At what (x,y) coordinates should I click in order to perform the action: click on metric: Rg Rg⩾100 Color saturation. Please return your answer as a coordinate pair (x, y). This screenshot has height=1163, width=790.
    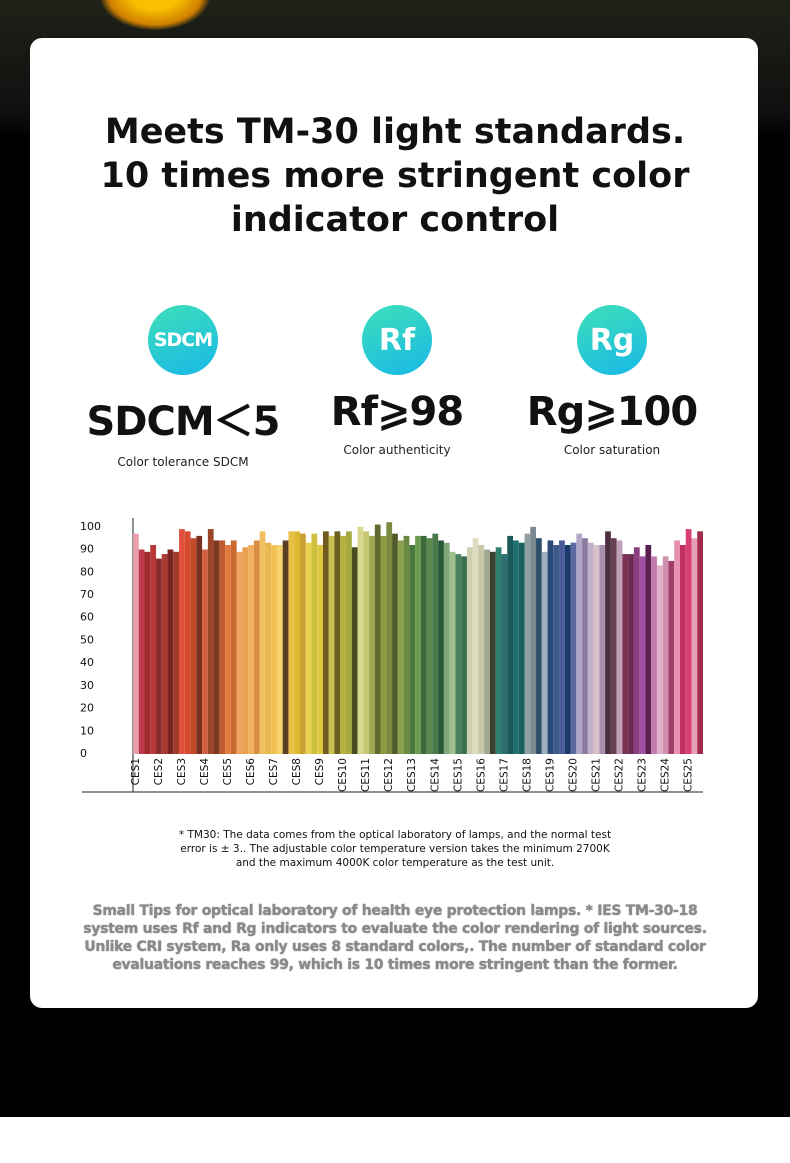
    Looking at the image, I should click on (612, 381).